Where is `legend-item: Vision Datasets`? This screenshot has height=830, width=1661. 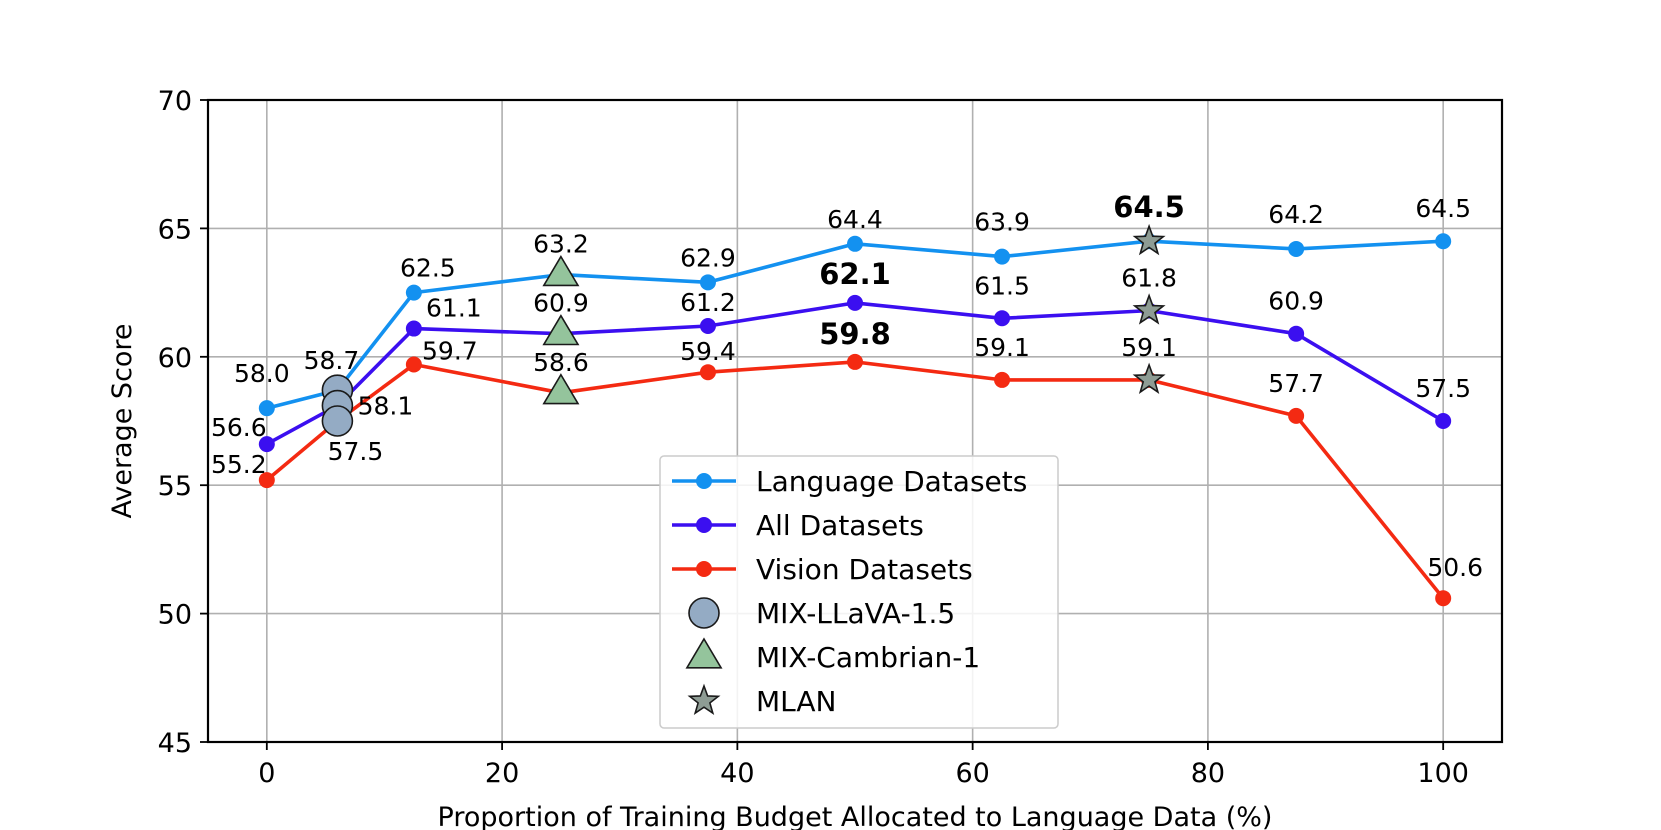
legend-item: Vision Datasets is located at coordinates (822, 569).